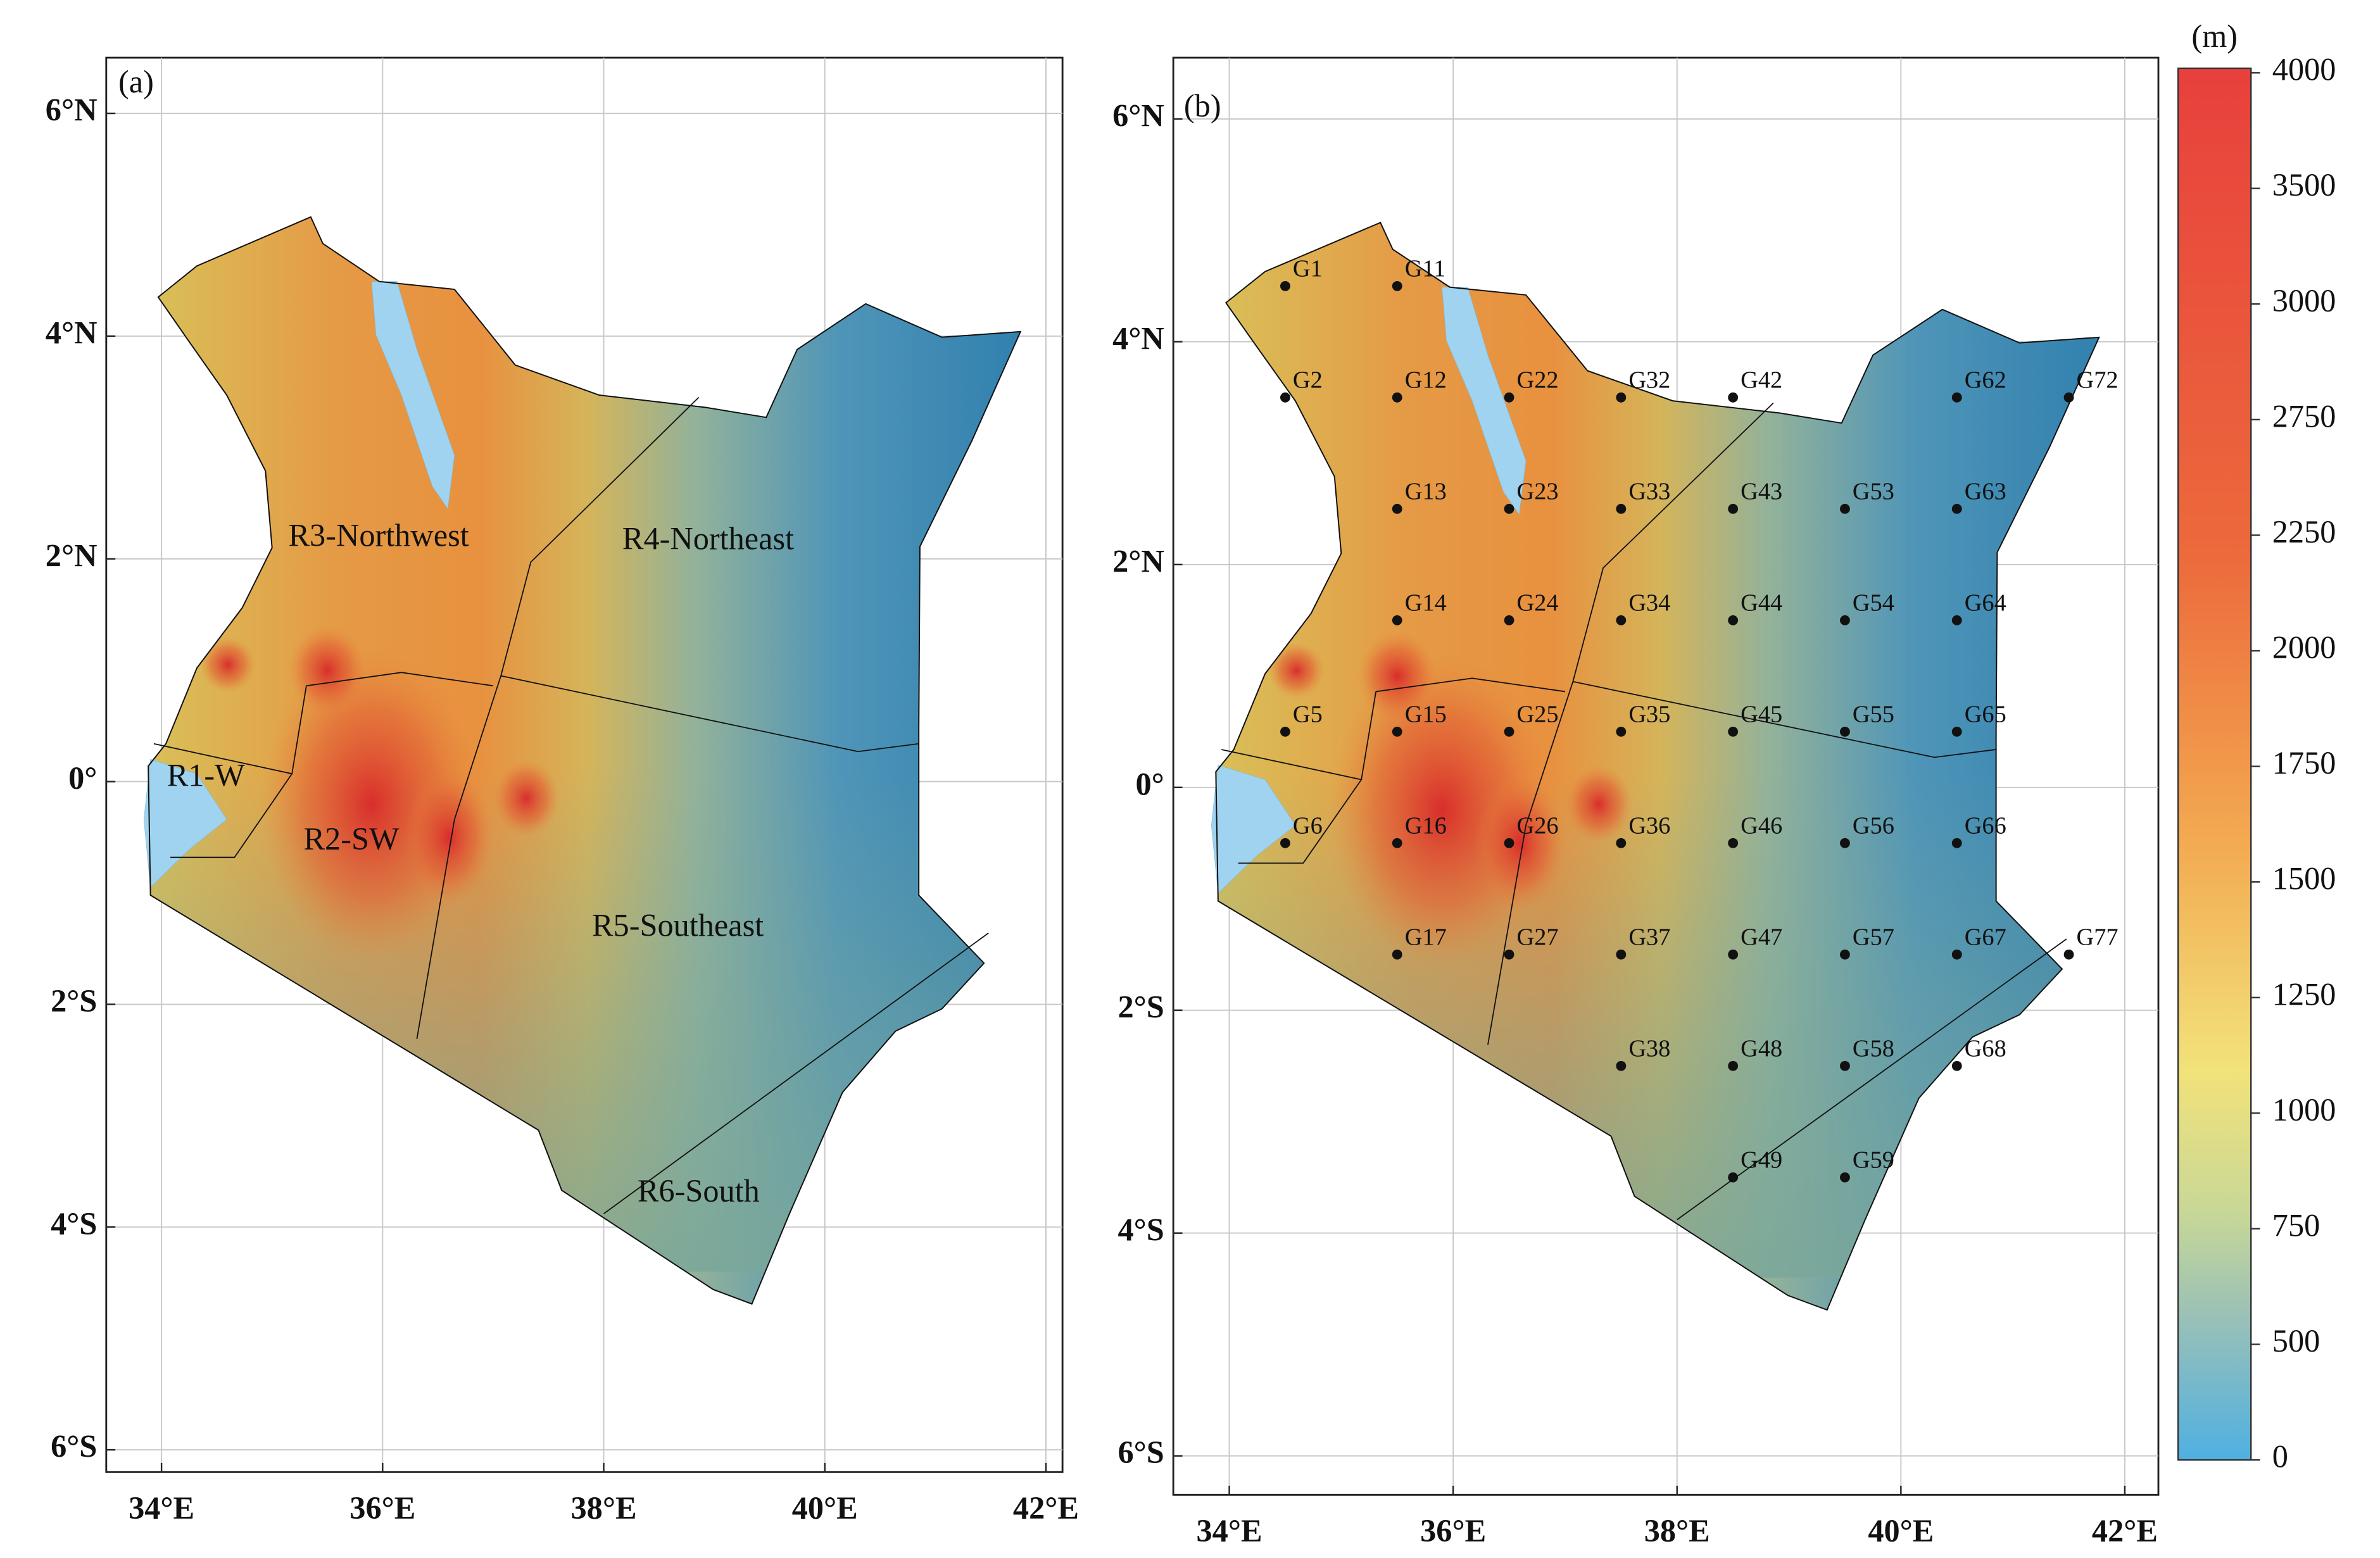 The width and height of the screenshot is (2380, 1558). I want to click on grid-point-label: G57, so click(1873, 937).